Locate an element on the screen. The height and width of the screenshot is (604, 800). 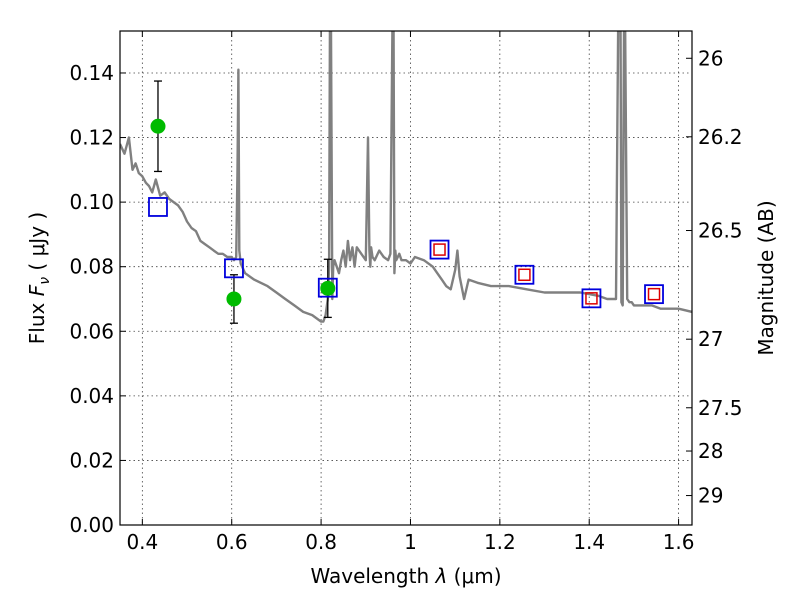
x-tick-label: 1.2 is located at coordinates (500, 542).